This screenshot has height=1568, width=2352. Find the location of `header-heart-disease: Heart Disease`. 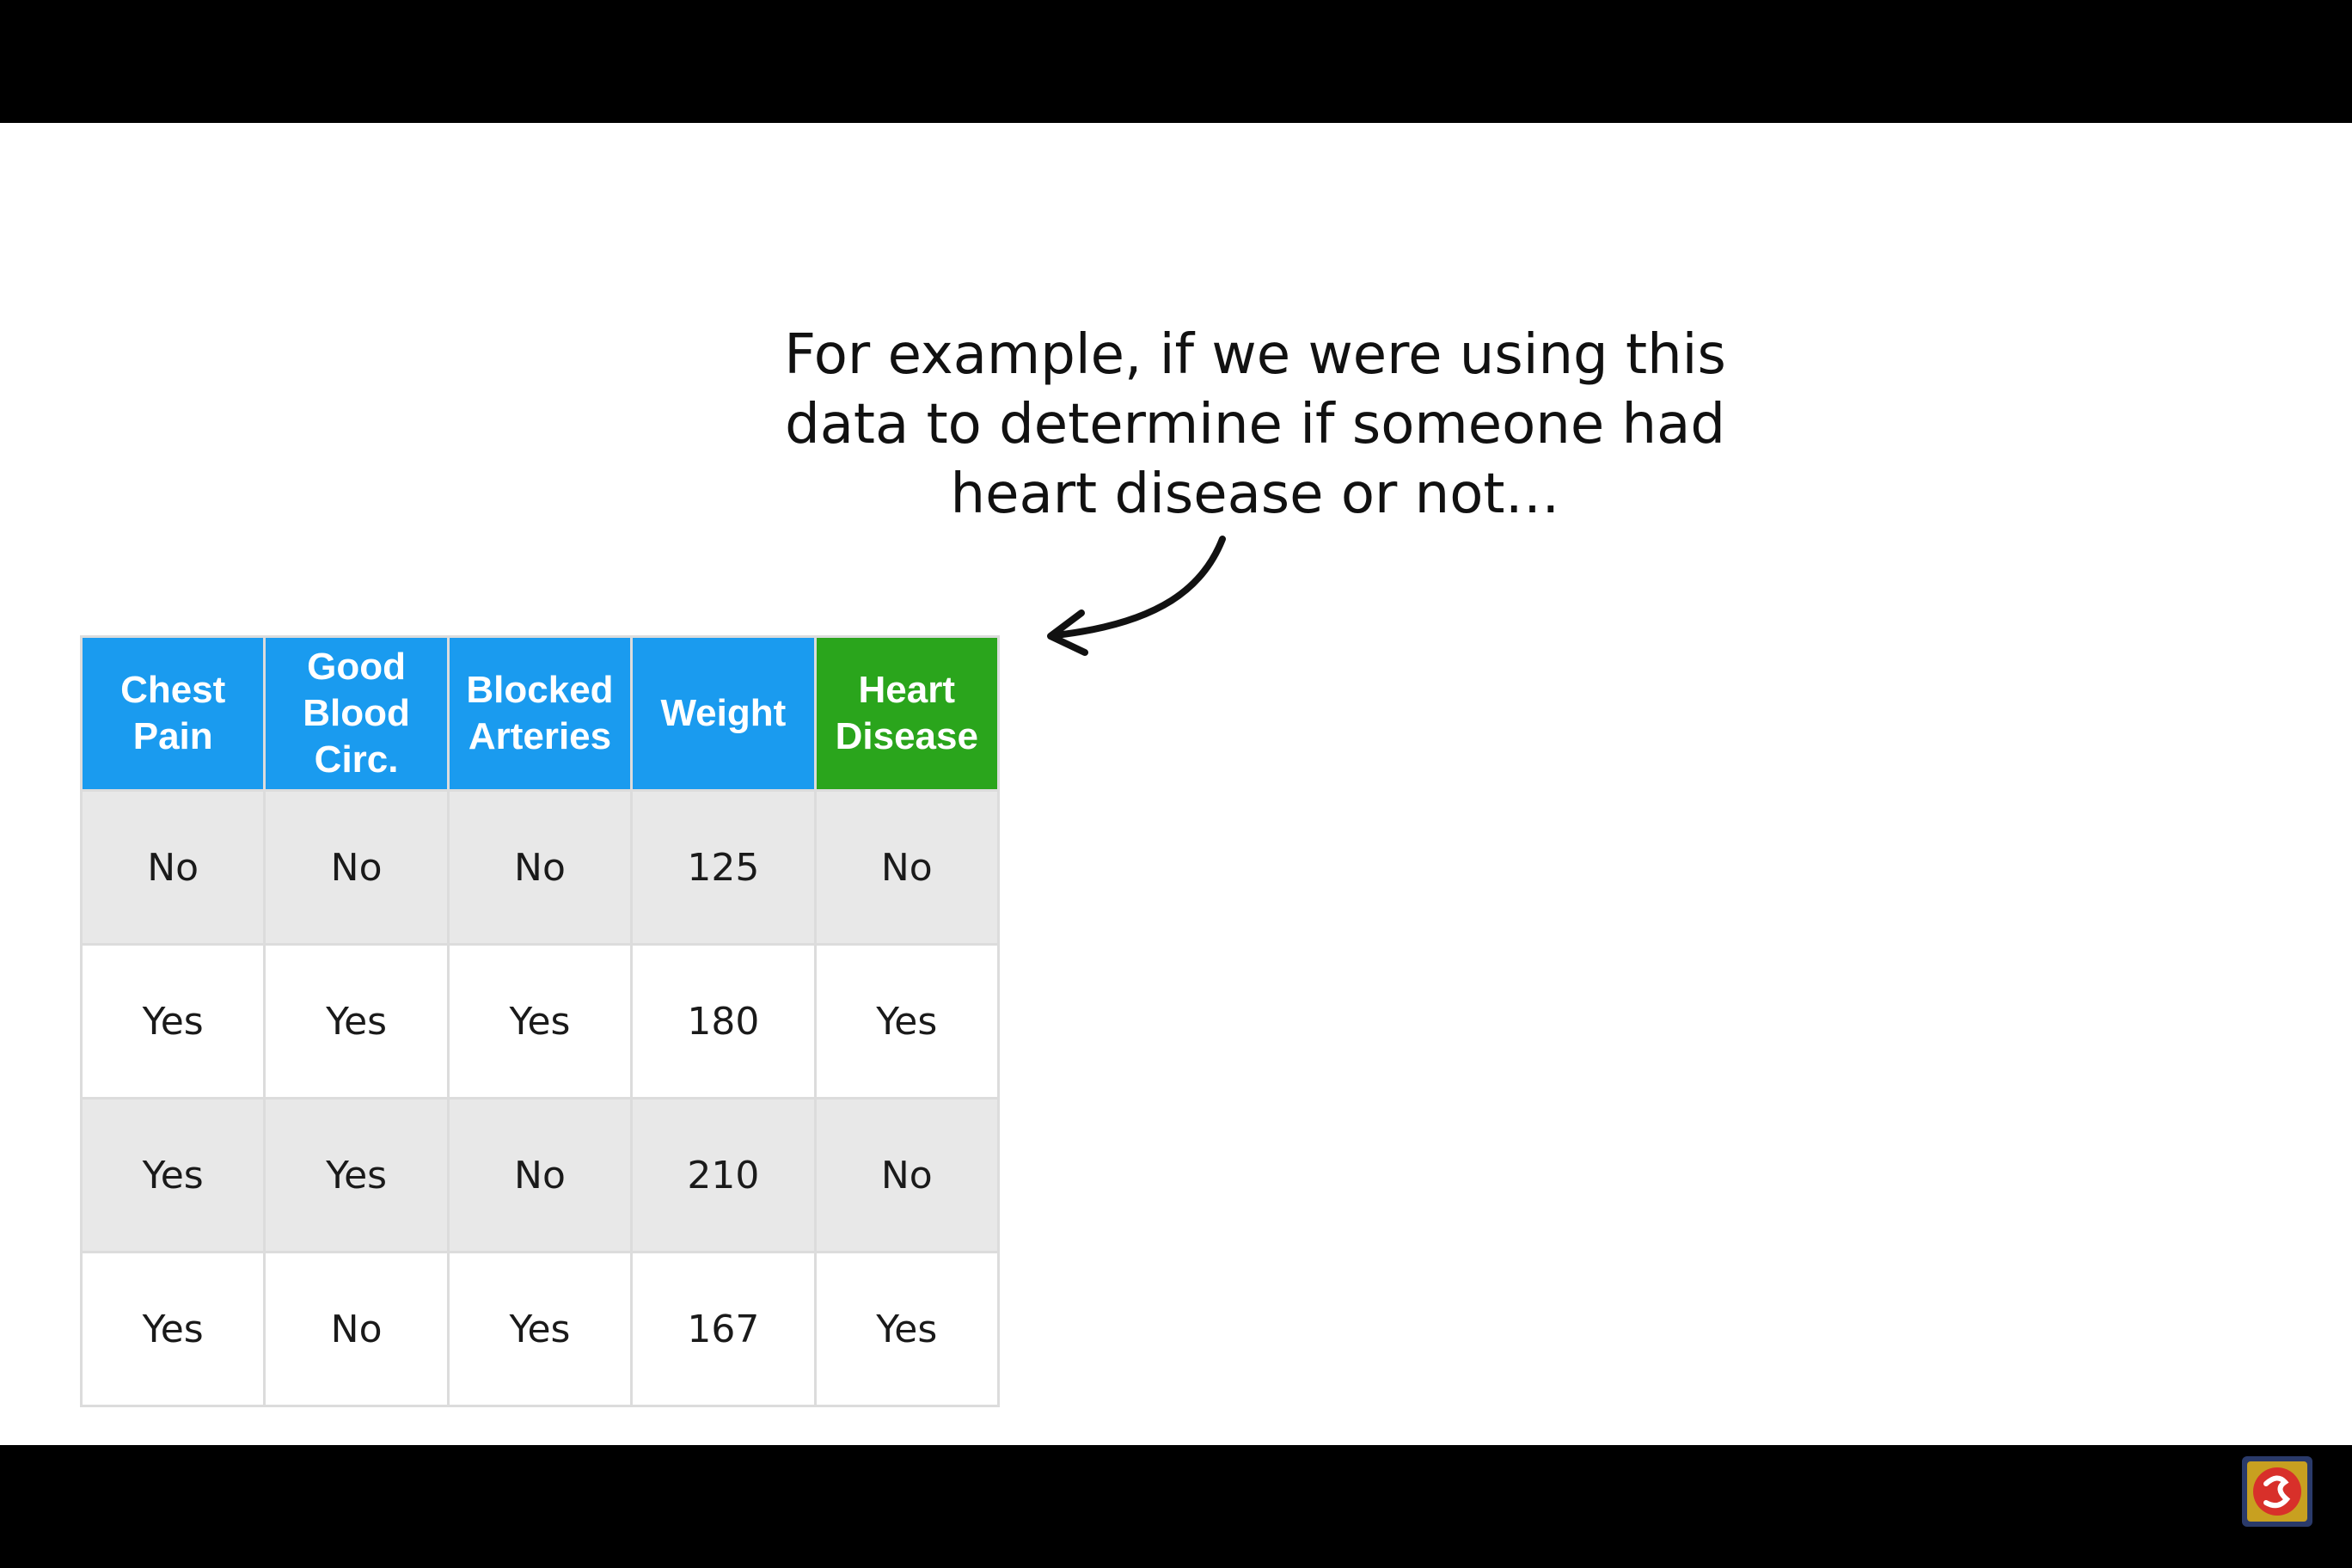

header-heart-disease: Heart Disease is located at coordinates (907, 713).